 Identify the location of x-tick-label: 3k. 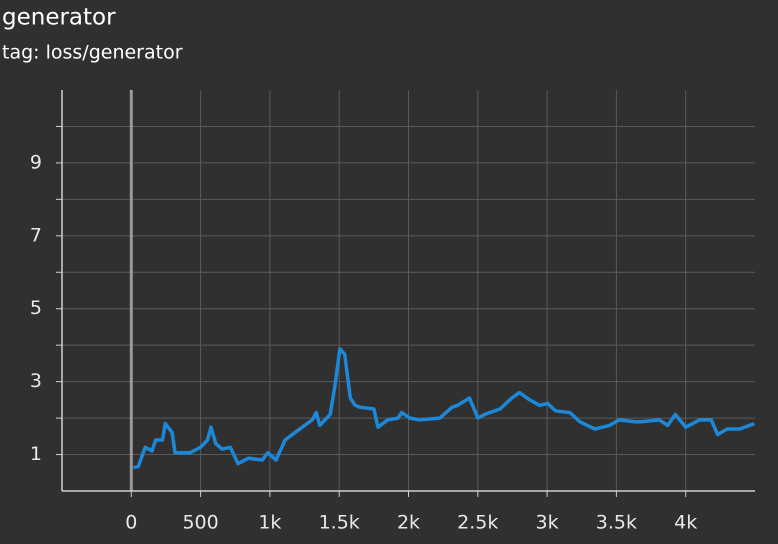
(547, 523).